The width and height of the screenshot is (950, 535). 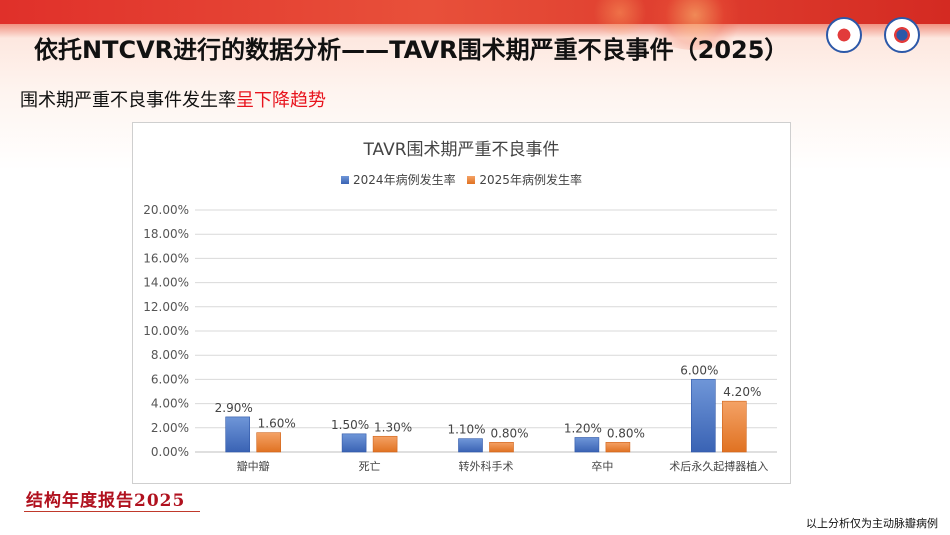 I want to click on subtitle-highlight: 呈下降趋势, so click(x=281, y=100).